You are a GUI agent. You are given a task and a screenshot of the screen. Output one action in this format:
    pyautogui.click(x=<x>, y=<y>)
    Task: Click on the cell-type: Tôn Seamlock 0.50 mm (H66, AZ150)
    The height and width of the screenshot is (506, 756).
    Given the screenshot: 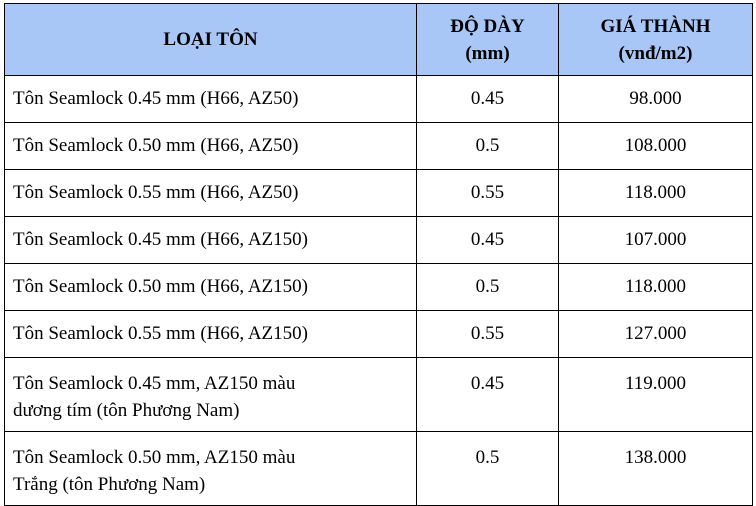 What is the action you would take?
    pyautogui.click(x=210, y=287)
    